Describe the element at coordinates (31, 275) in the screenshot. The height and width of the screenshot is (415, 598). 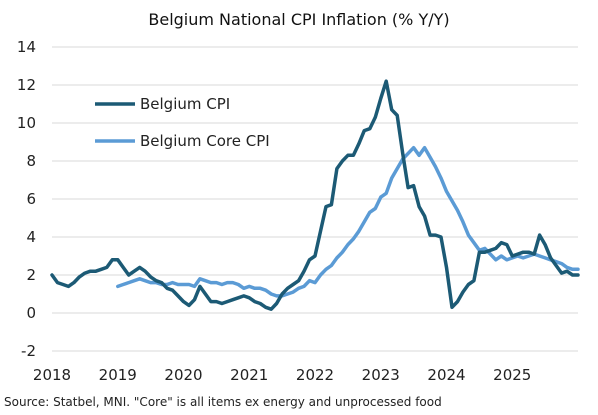
I see `y-tick-label: 2` at that location.